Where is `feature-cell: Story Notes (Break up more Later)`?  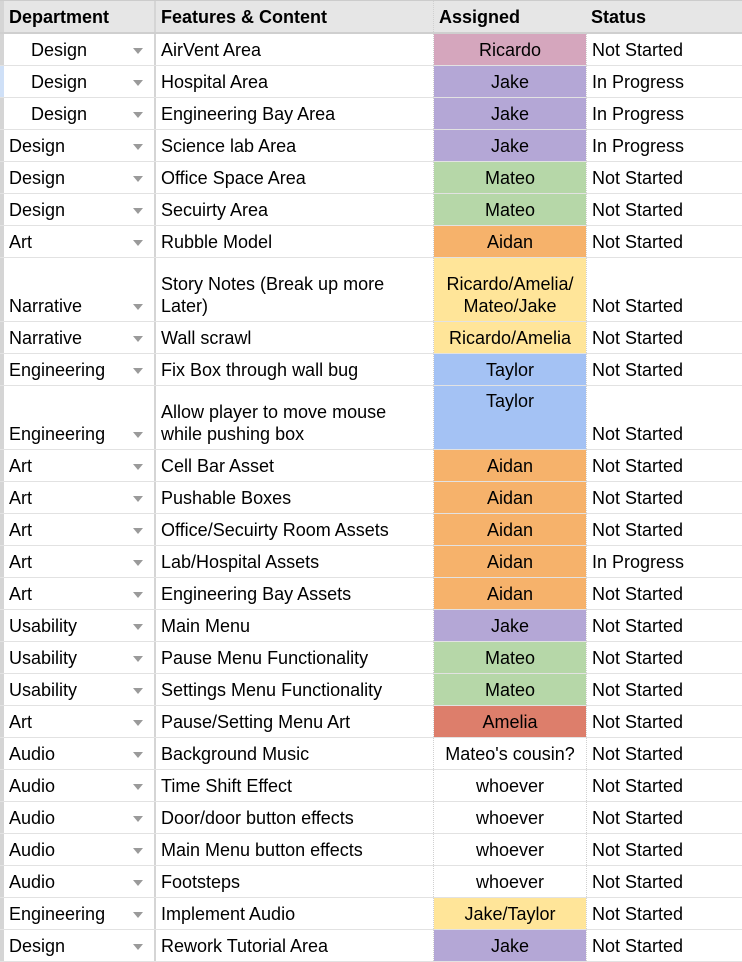 feature-cell: Story Notes (Break up more Later) is located at coordinates (295, 289).